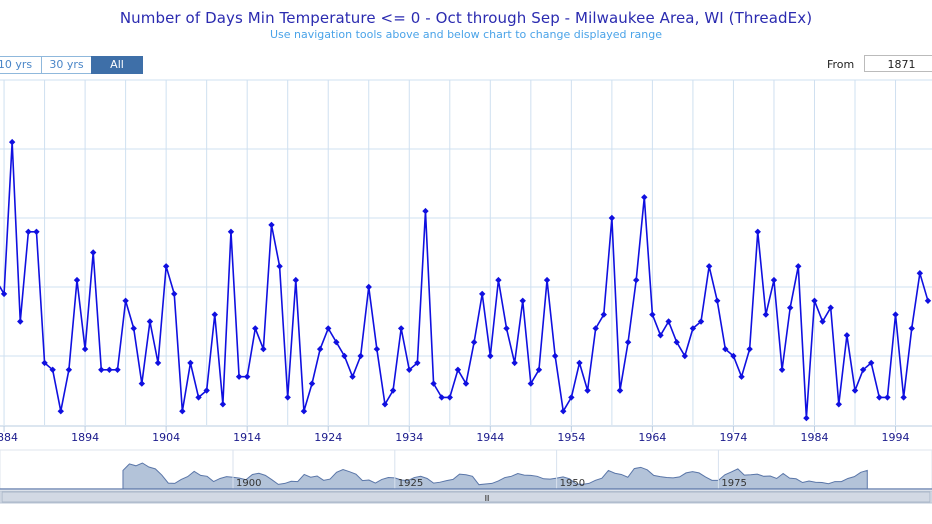 Image resolution: width=932 pixels, height=524 pixels. What do you see at coordinates (66, 65) in the screenshot?
I see `range-button-30-yrs: 30 yrs` at bounding box center [66, 65].